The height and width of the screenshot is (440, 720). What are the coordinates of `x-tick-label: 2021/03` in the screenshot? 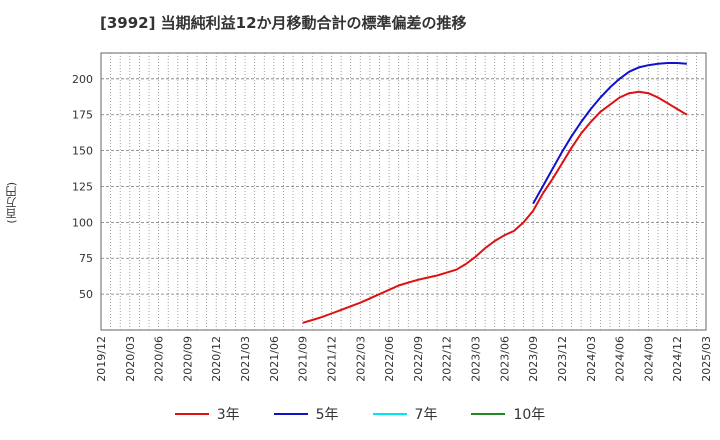 It's located at (245, 359).